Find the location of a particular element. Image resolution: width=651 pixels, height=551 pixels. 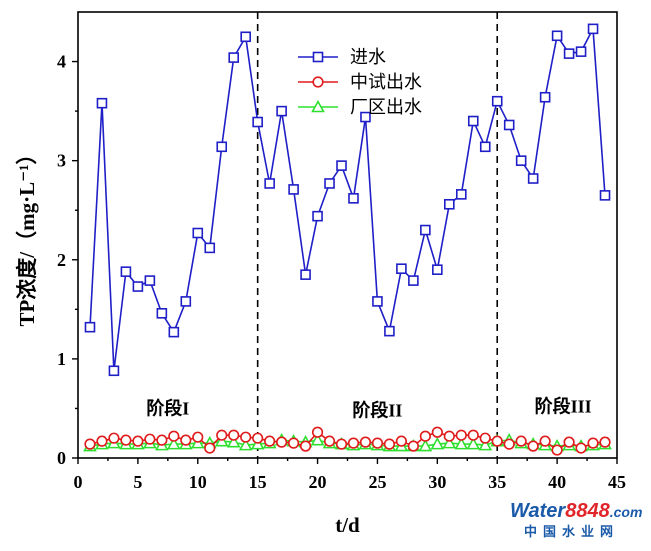

legend-label: 厂区出水 is located at coordinates (386, 107).